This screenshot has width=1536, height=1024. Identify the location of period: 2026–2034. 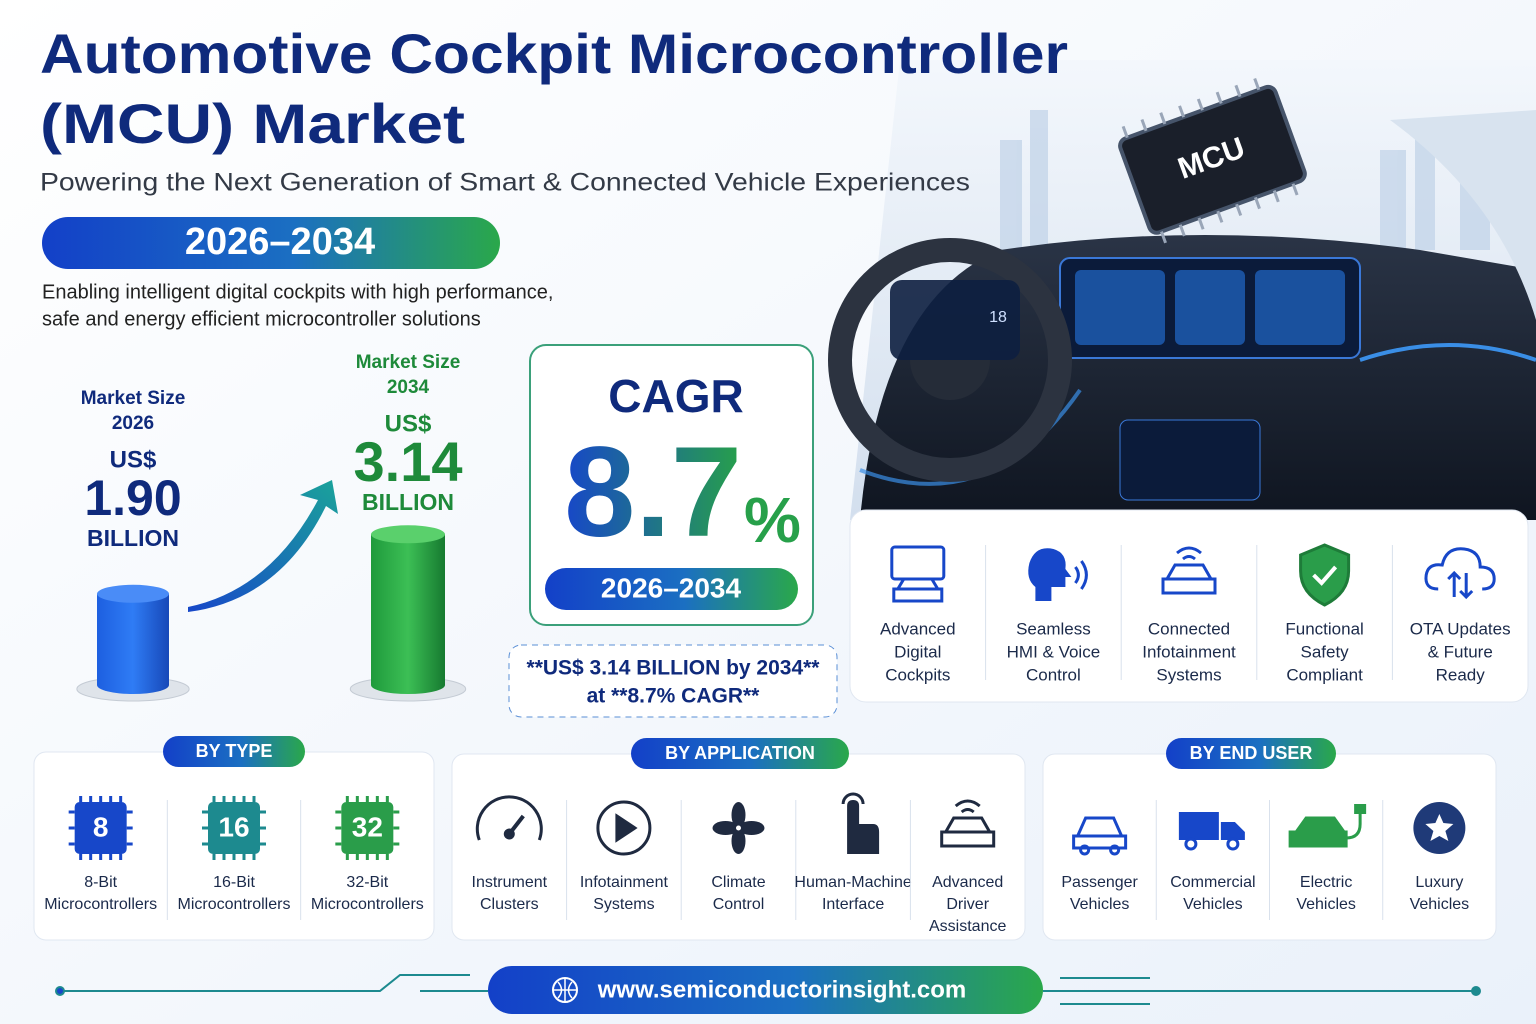
(280, 242).